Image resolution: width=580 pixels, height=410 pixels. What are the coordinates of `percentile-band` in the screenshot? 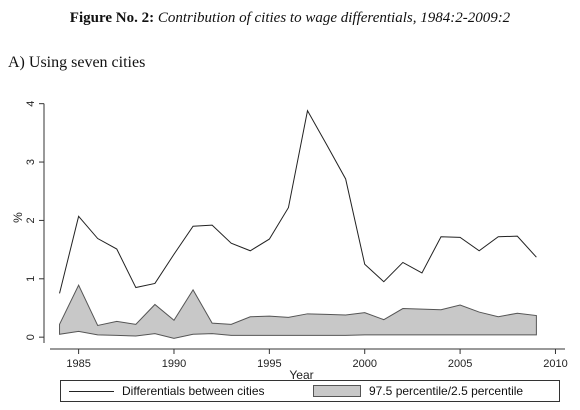 It's located at (298, 311).